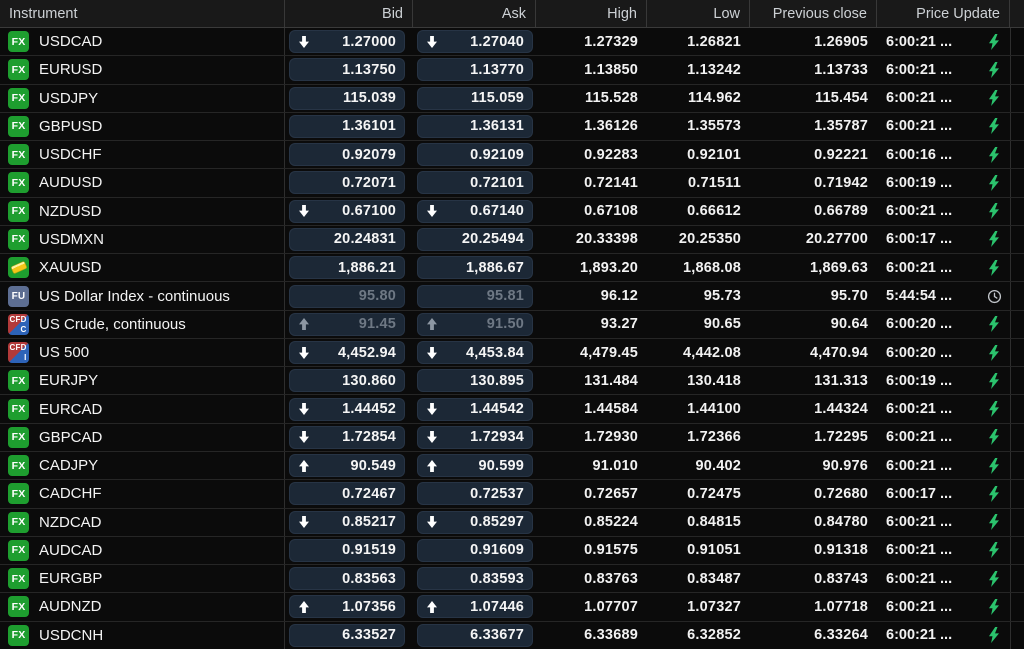  Describe the element at coordinates (475, 466) in the screenshot. I see `ask-price-button: 90.599` at that location.